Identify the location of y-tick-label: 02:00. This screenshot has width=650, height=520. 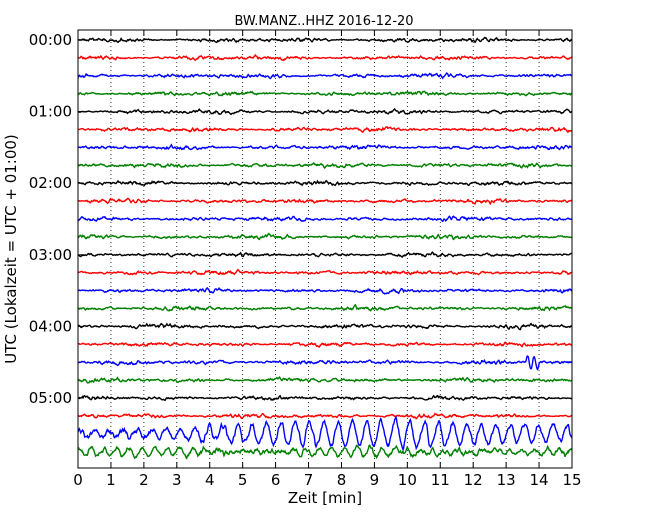
(50, 183).